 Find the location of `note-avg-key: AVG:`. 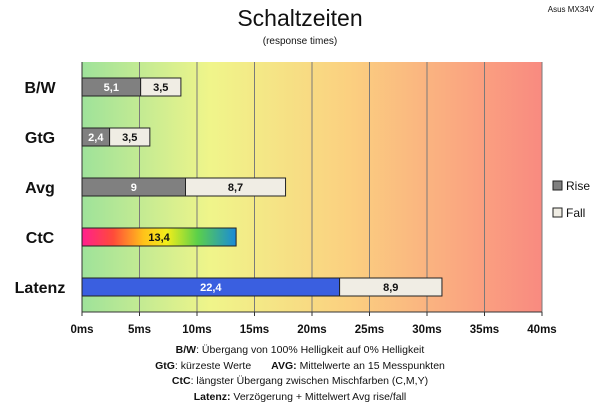

note-avg-key: AVG: is located at coordinates (284, 365).